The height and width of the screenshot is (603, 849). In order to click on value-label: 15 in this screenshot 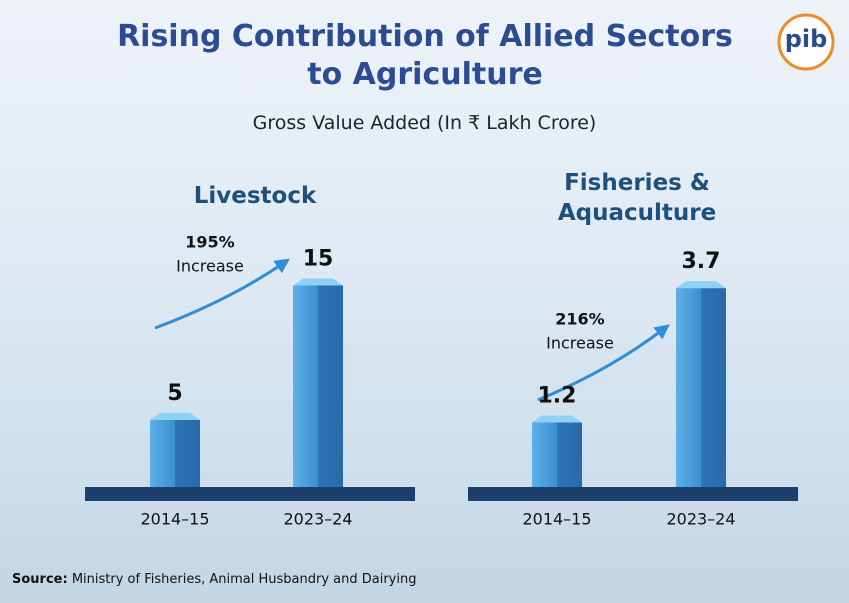, I will do `click(318, 258)`.